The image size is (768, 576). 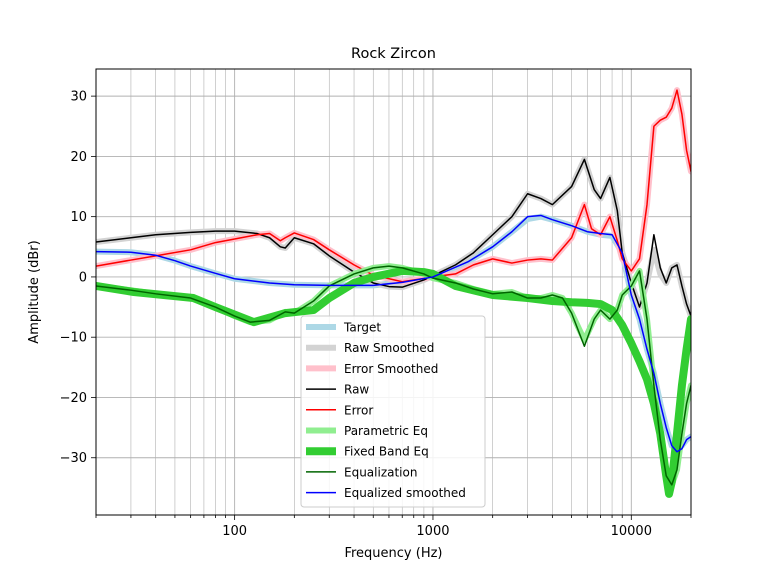 I want to click on legend-box, so click(x=393, y=411).